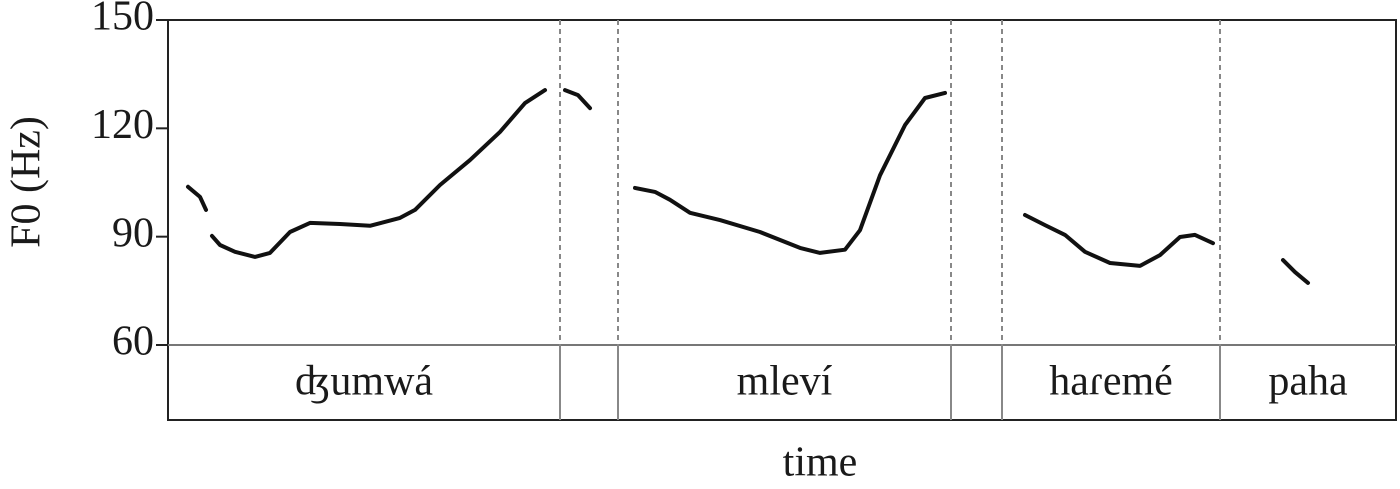  I want to click on y-tick-label: 150, so click(122, 20).